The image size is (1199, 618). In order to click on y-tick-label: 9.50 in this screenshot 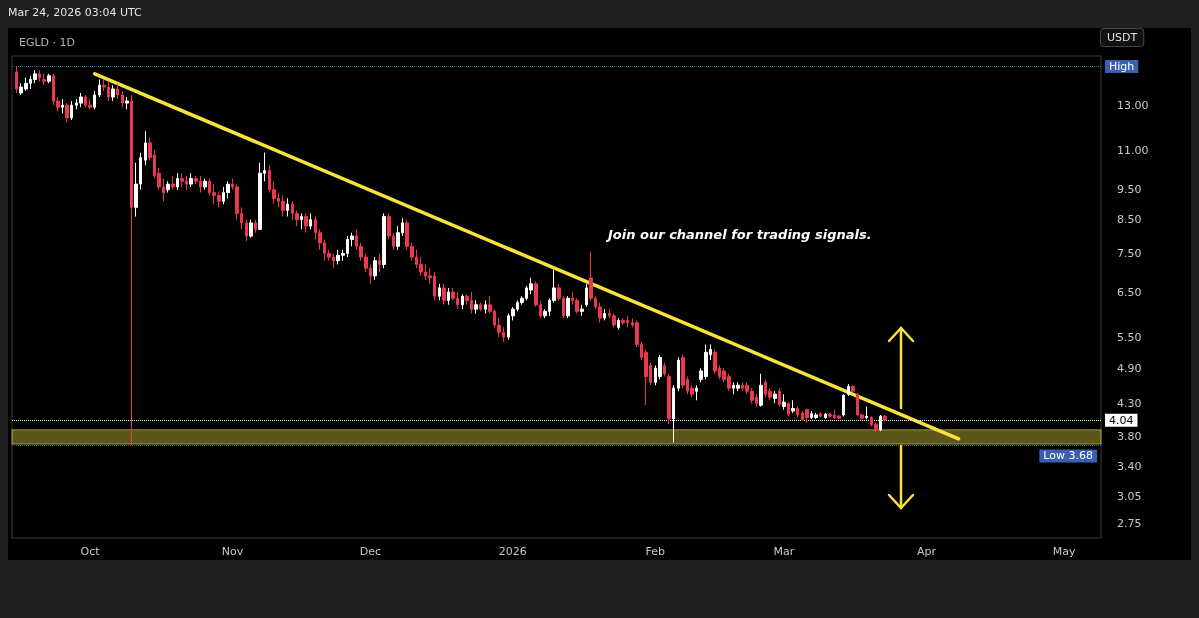, I will do `click(1129, 190)`.